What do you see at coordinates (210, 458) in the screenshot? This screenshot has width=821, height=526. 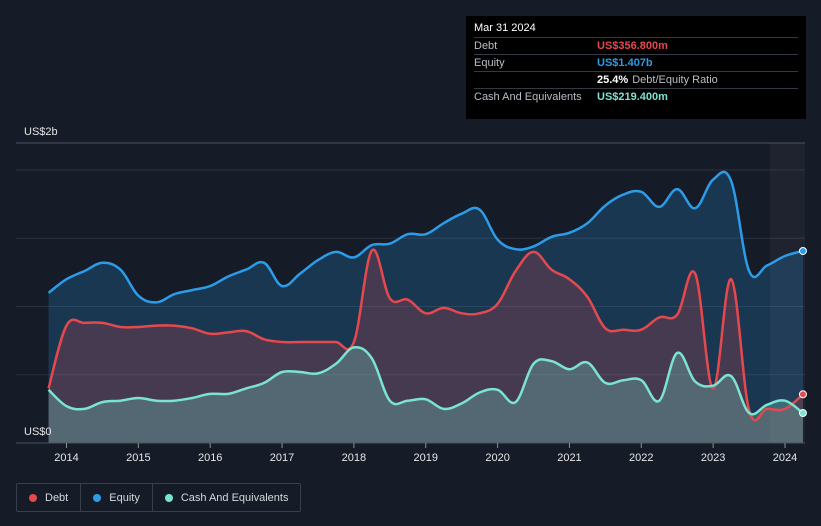 I see `x-tick-label: 2016` at bounding box center [210, 458].